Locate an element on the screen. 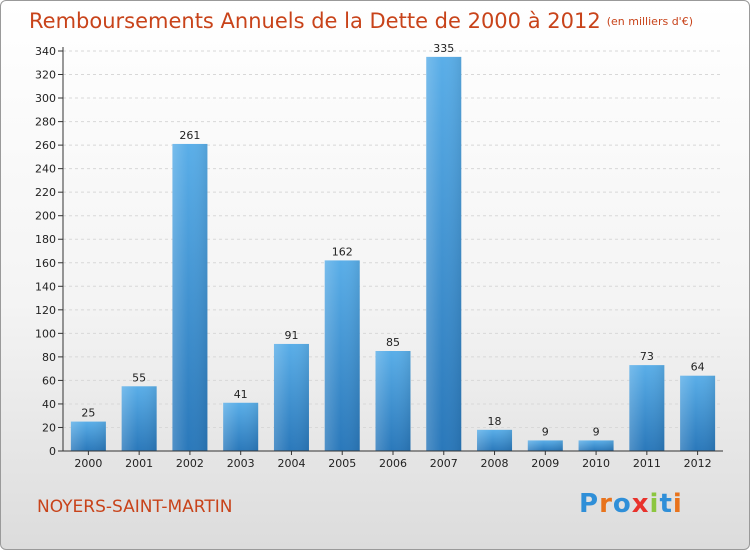 Image resolution: width=750 pixels, height=550 pixels. x-tick-label: 2000 is located at coordinates (88, 463).